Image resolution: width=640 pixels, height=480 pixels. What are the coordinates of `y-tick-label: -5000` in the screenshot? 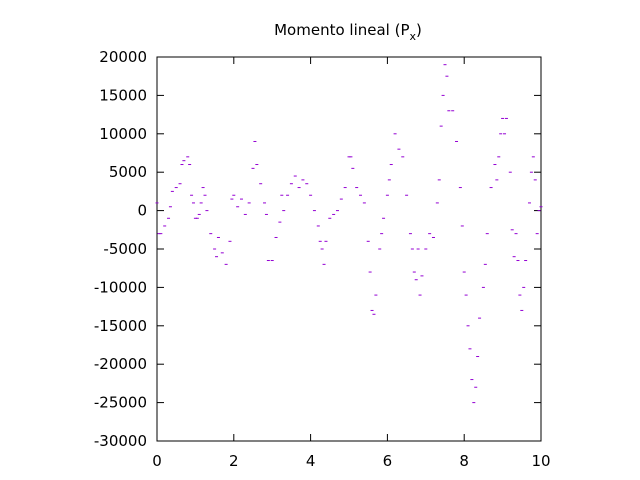 It's located at (125, 249).